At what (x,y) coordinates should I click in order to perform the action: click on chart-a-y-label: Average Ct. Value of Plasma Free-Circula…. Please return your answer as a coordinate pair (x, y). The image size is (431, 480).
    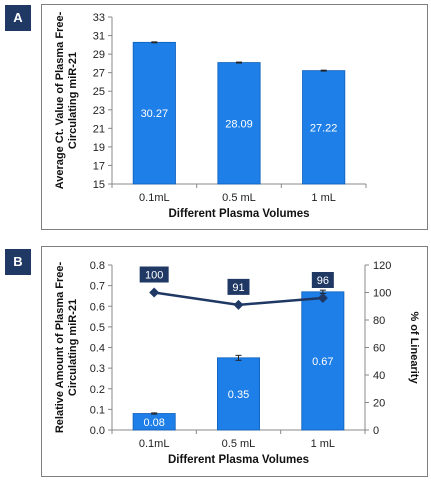
    Looking at the image, I should click on (66, 100).